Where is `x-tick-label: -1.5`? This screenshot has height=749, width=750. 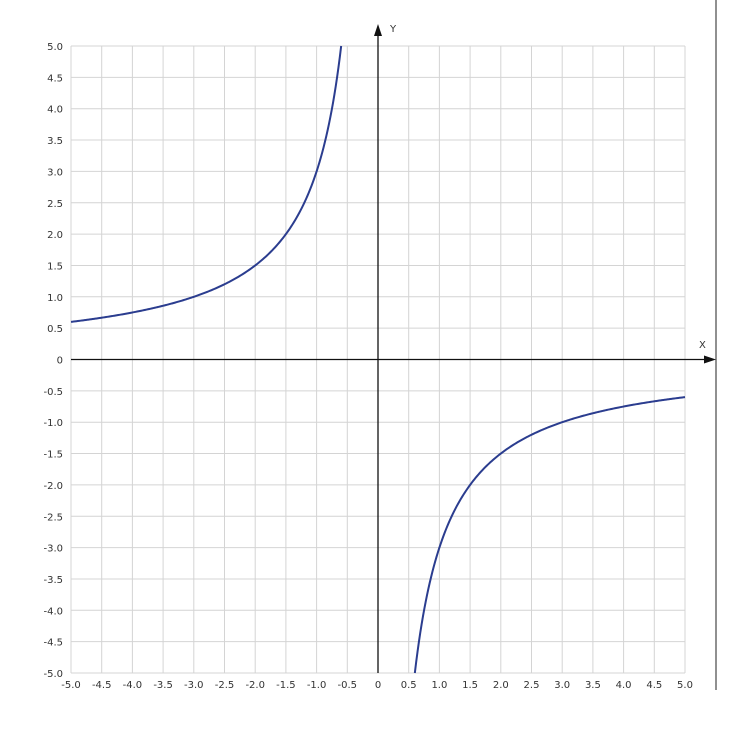 x-tick-label: -1.5 is located at coordinates (286, 685).